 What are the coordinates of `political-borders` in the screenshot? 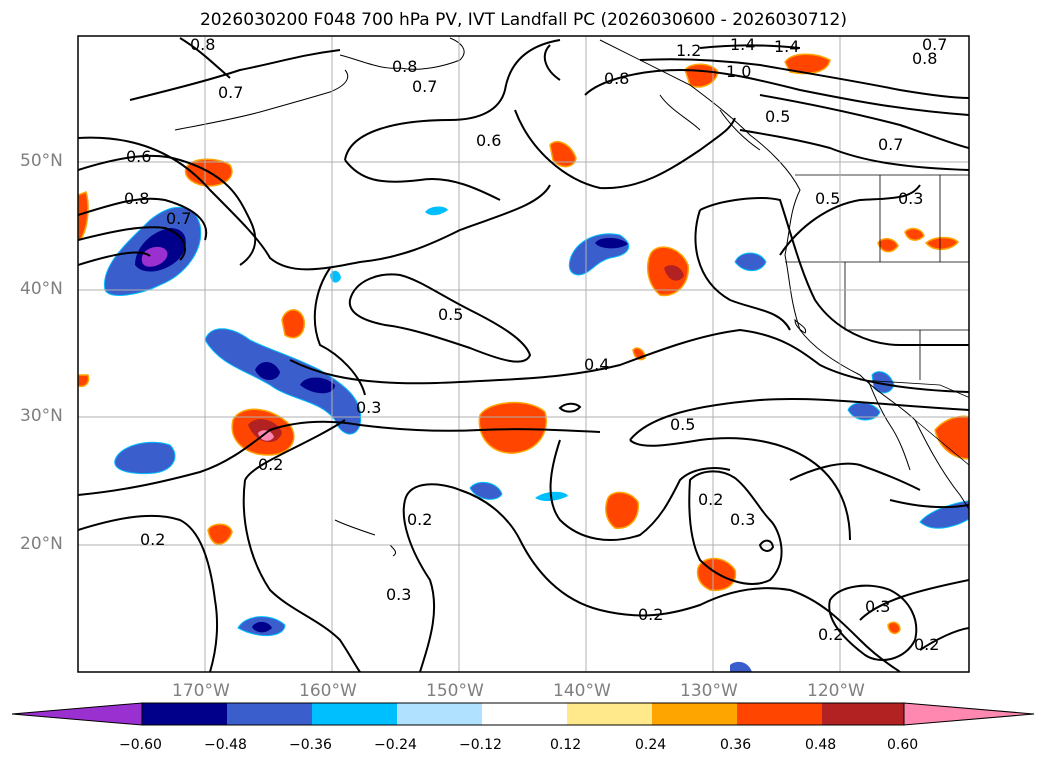 It's located at (877, 320).